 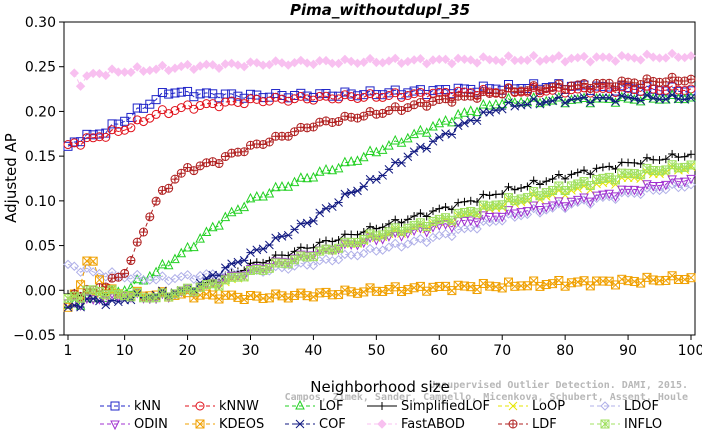 I want to click on x-tick-label: 10, so click(x=125, y=351).